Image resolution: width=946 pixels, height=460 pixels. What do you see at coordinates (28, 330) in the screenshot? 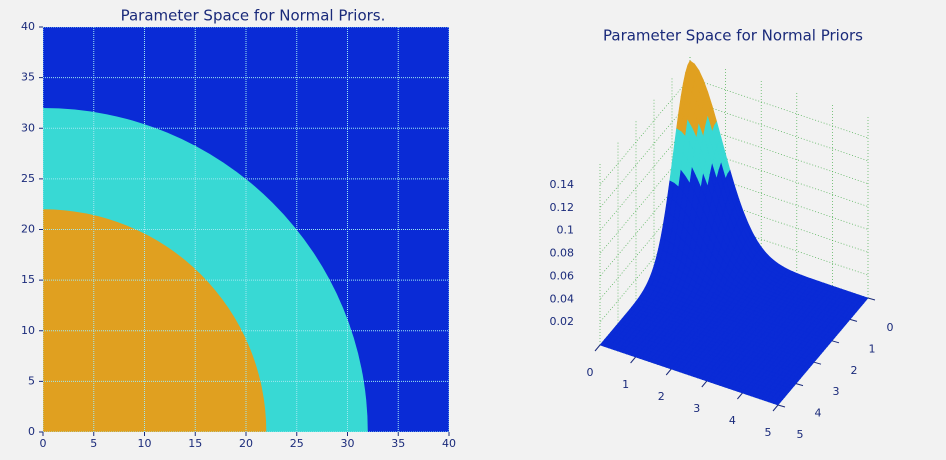
I see `y-tick-label: 10` at bounding box center [28, 330].